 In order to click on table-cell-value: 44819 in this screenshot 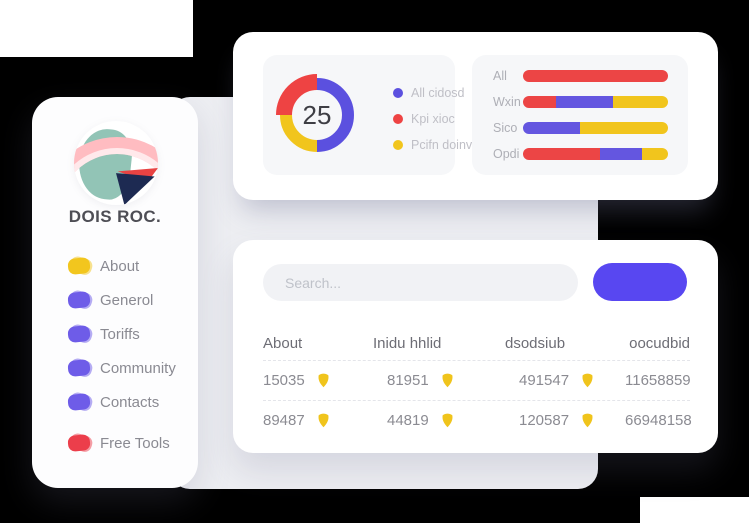, I will do `click(408, 420)`.